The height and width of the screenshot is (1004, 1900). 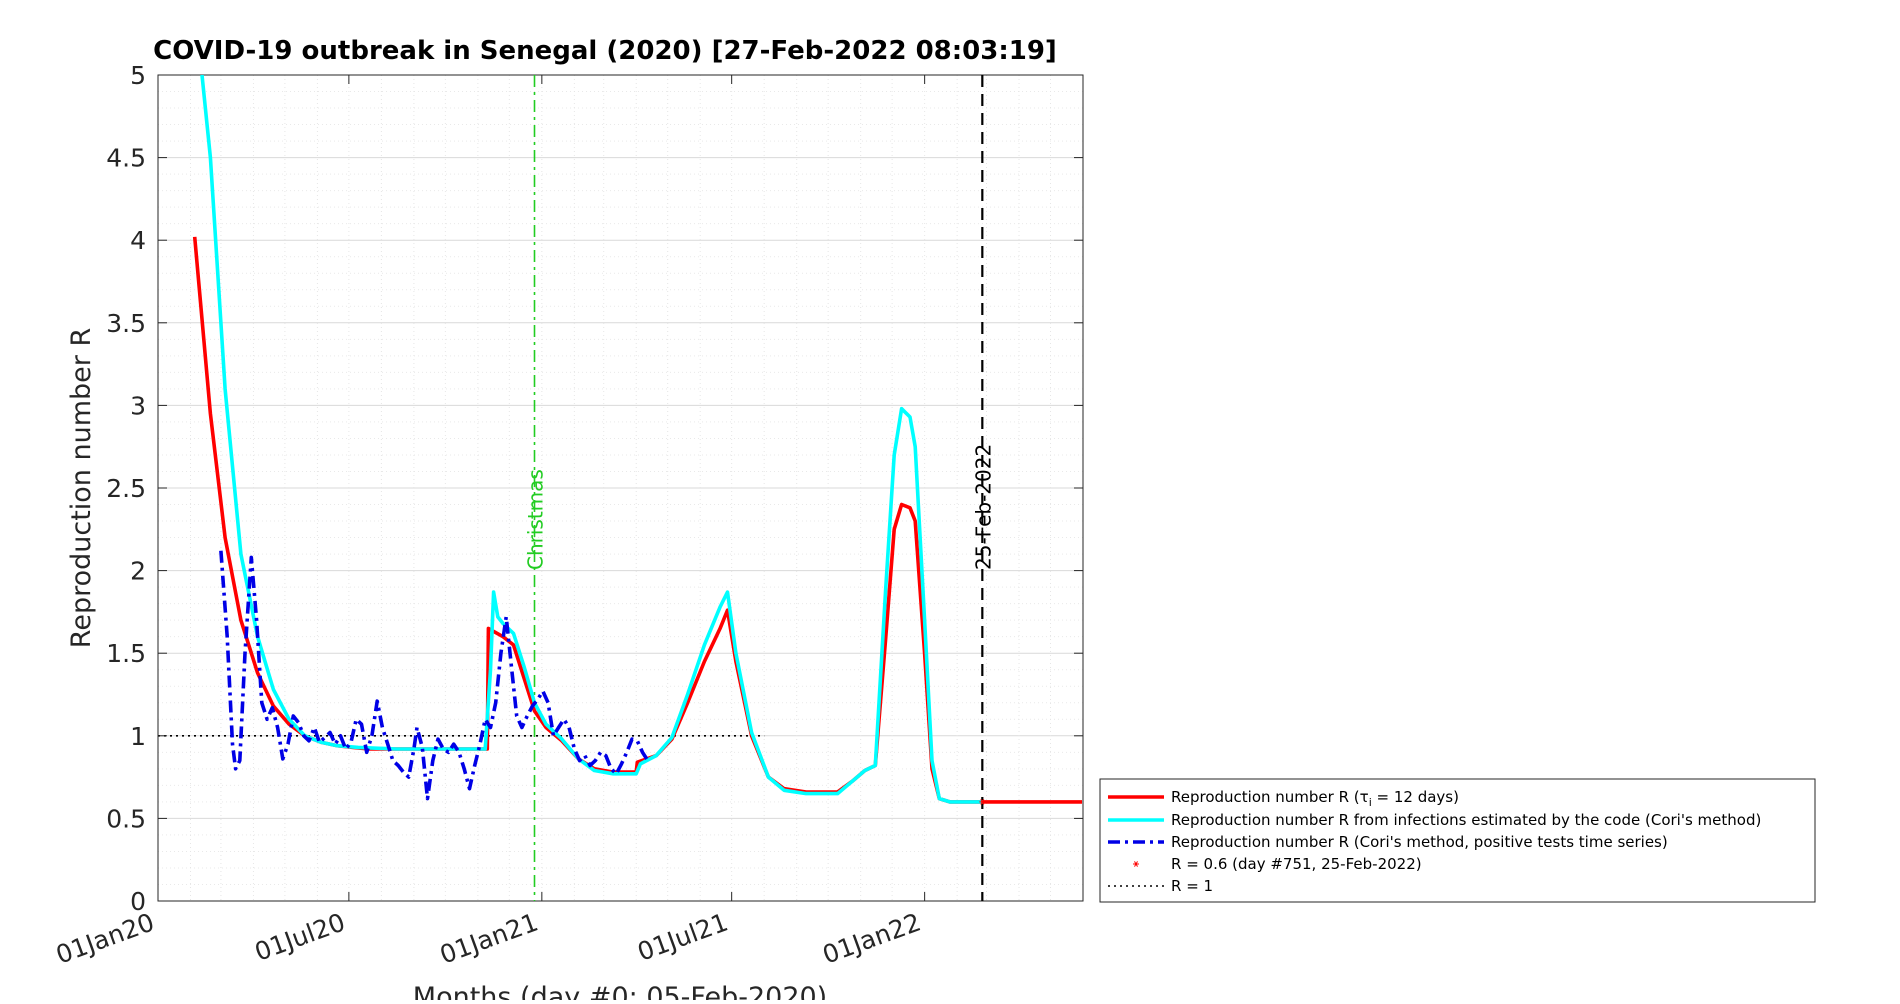 I want to click on legend-label-suffix: = 12 days), so click(x=1415, y=797).